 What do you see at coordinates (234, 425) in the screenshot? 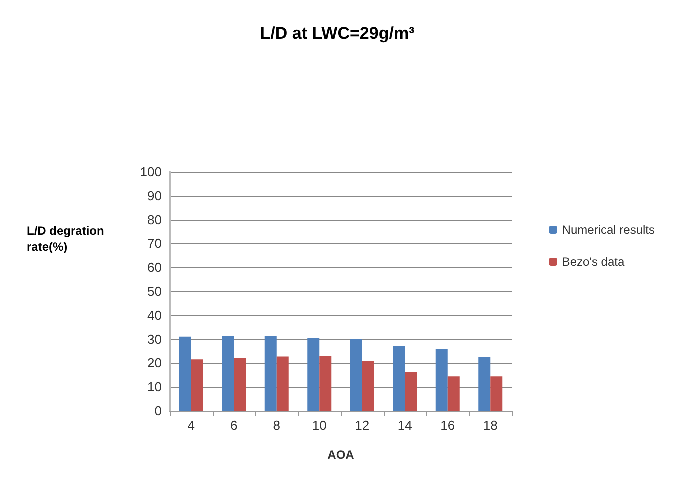
I see `x-tick-label: 6` at bounding box center [234, 425].